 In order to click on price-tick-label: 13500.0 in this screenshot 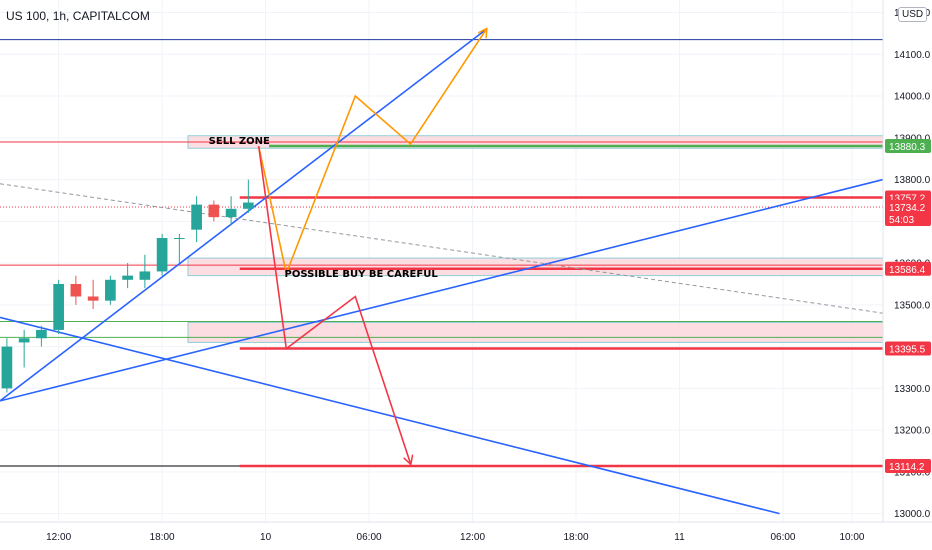, I will do `click(912, 305)`.